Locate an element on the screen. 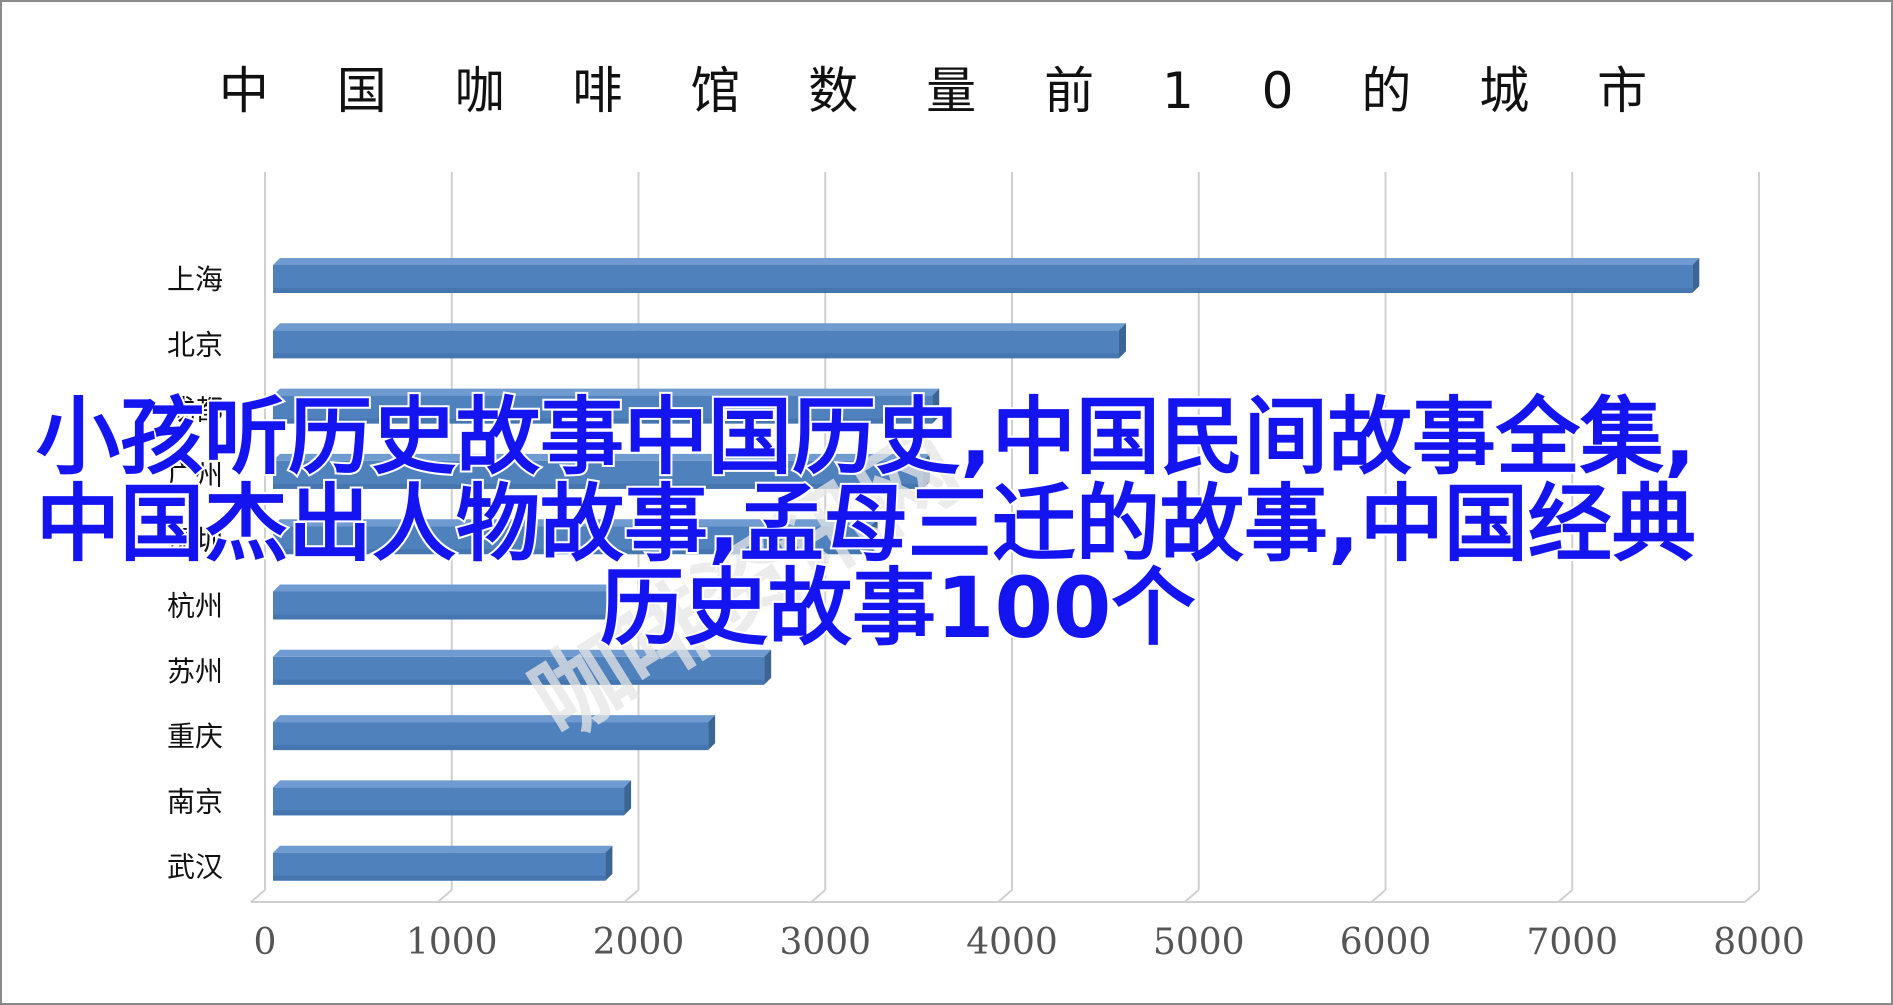  category-label: 苏州 is located at coordinates (195, 671).